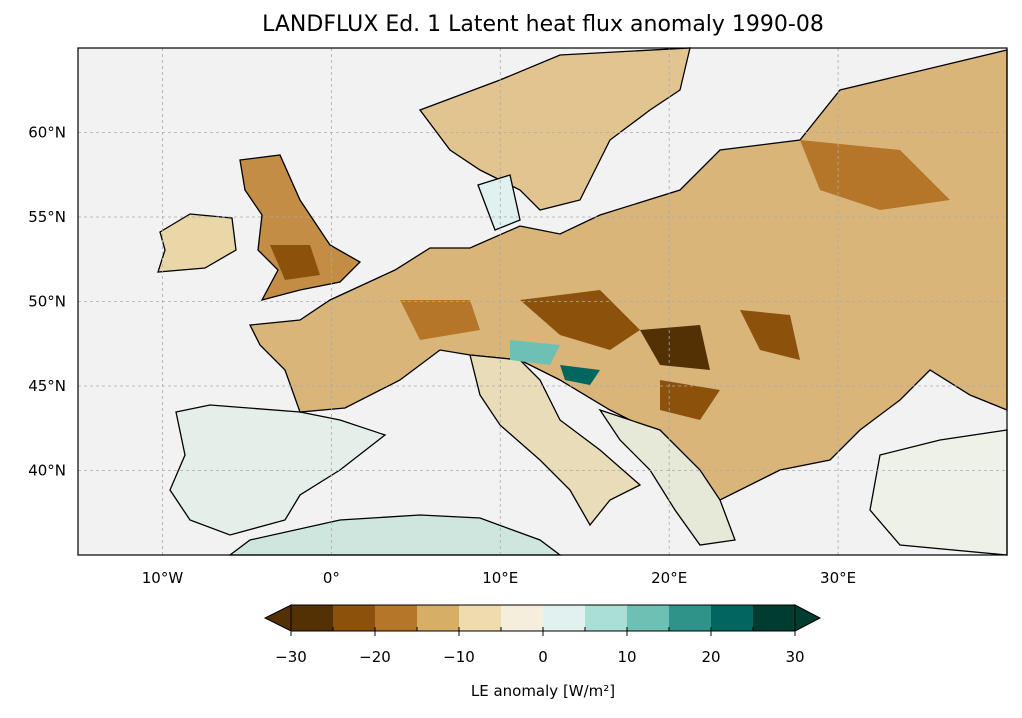  I want to click on lon-tick-label: 10°E, so click(500, 578).